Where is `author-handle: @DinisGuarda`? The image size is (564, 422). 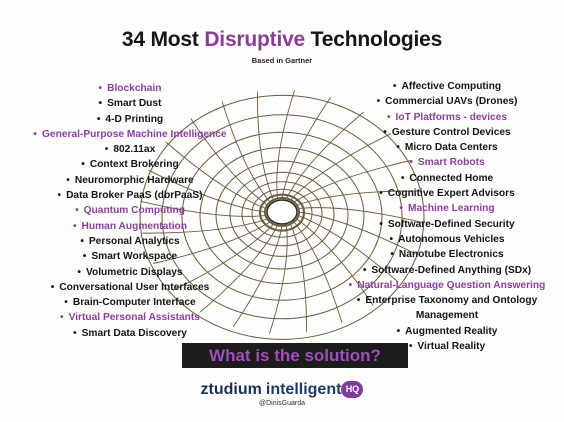
author-handle: @DinisGuarda is located at coordinates (281, 403).